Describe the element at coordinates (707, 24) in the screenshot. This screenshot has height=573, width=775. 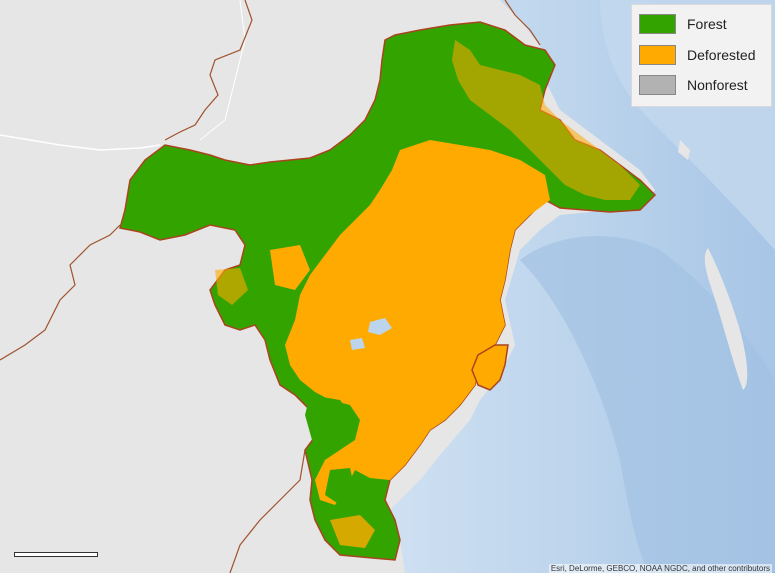
I see `legend-label-forest: Forest` at that location.